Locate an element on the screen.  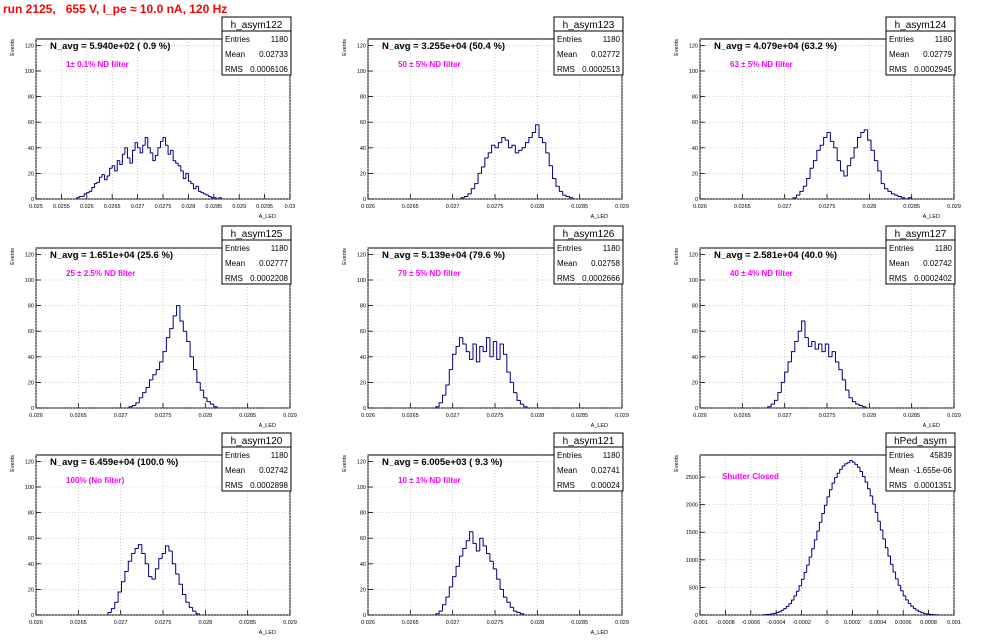
stats-value-mean: 0.02779 is located at coordinates (937, 54).